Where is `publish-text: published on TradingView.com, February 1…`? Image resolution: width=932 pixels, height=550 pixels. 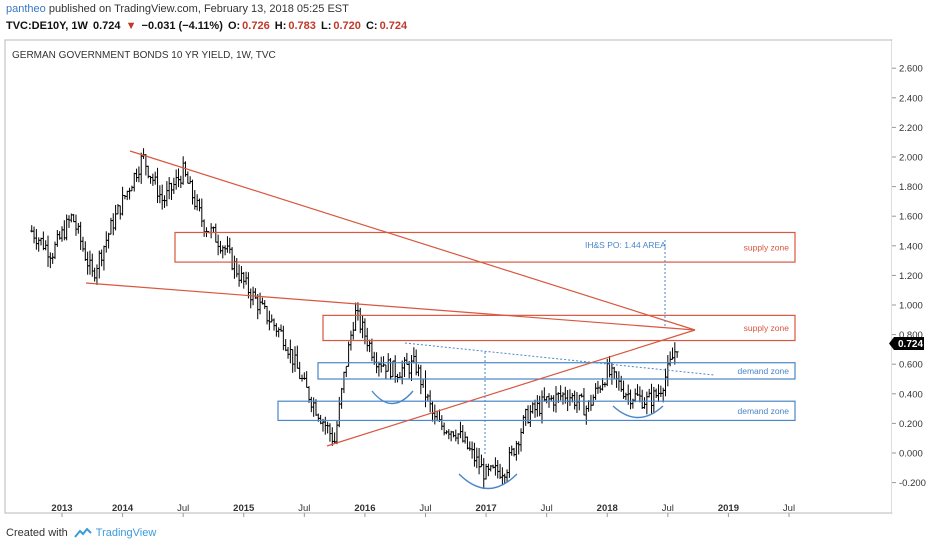
publish-text: published on TradingView.com, February 1… is located at coordinates (198, 9).